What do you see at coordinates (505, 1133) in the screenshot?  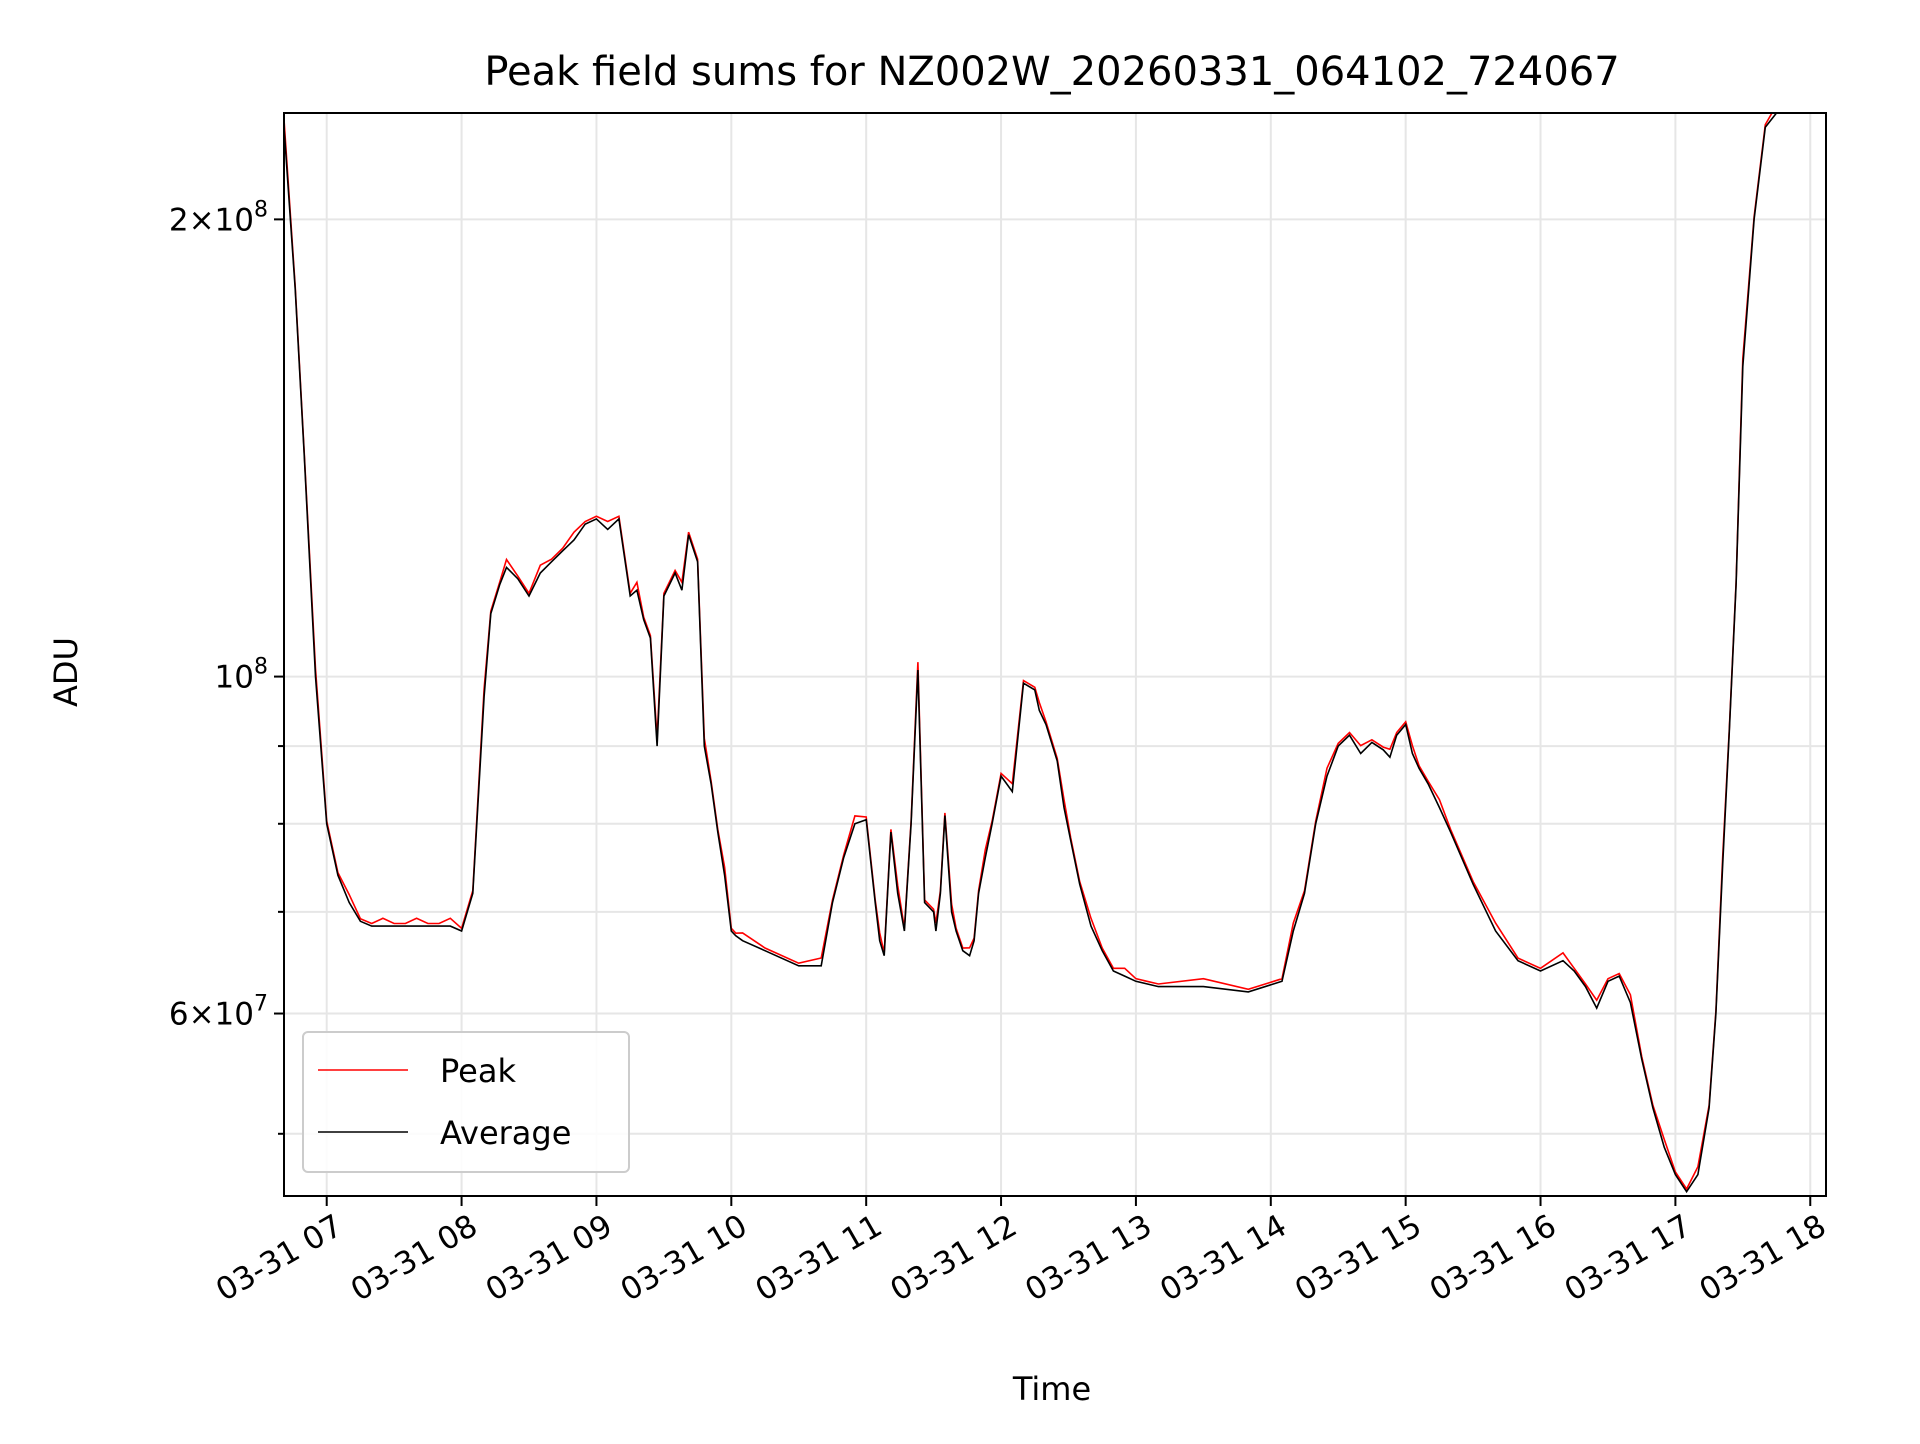 I see `legend-average-label: Average` at bounding box center [505, 1133].